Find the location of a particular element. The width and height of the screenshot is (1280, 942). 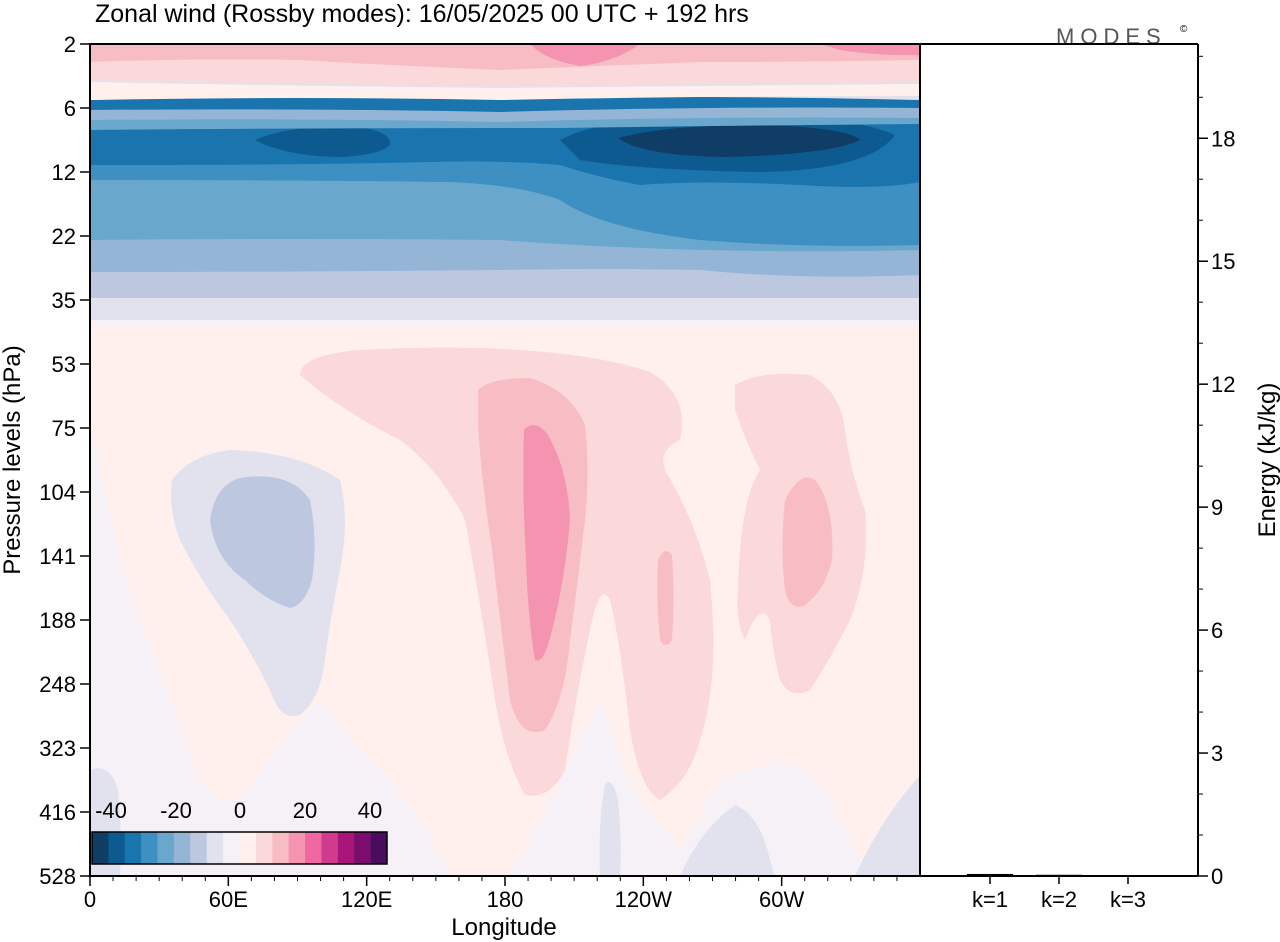

x-tick-label: 60W is located at coordinates (781, 899).